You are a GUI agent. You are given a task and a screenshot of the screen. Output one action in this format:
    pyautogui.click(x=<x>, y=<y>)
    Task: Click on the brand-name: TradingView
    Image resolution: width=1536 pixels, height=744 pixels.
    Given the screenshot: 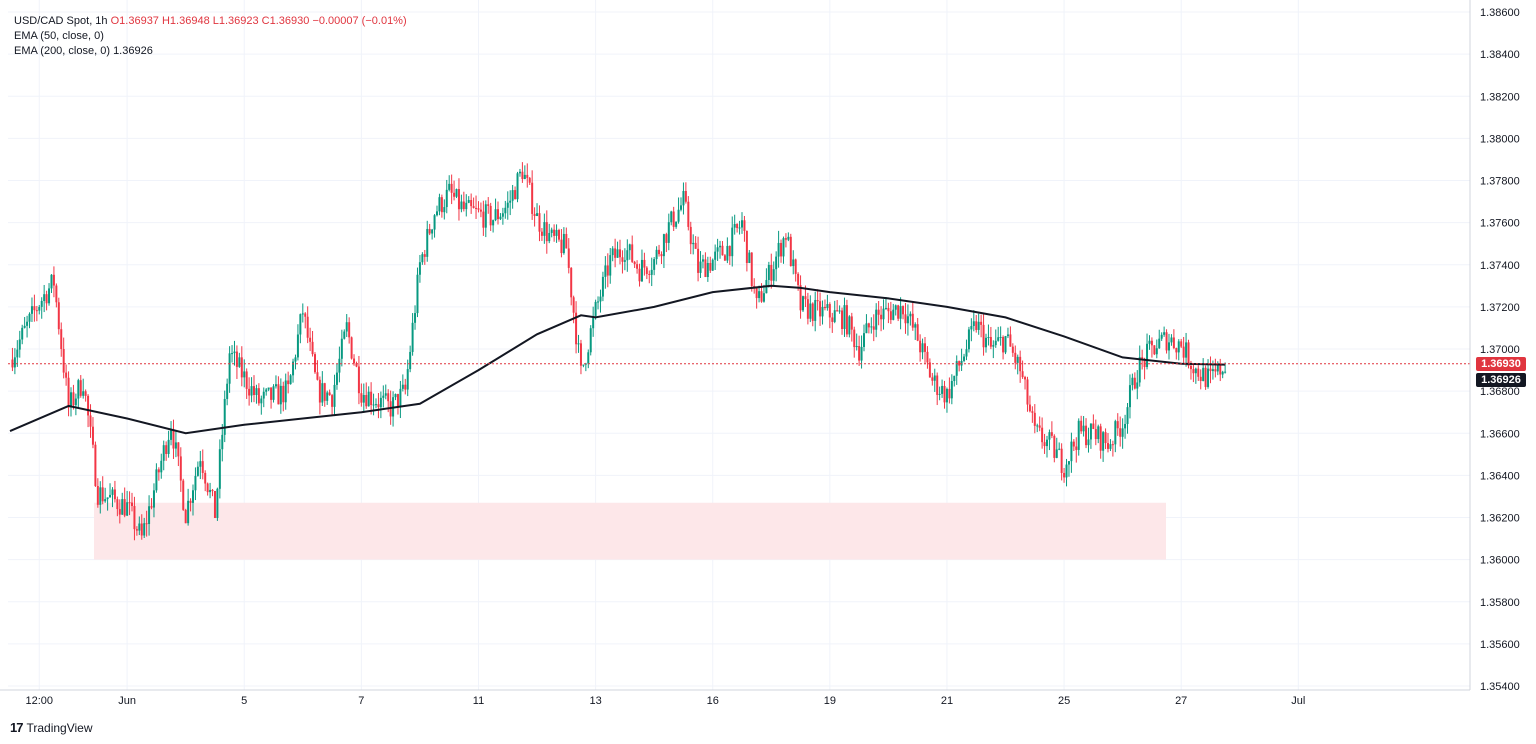 What is the action you would take?
    pyautogui.click(x=59, y=727)
    